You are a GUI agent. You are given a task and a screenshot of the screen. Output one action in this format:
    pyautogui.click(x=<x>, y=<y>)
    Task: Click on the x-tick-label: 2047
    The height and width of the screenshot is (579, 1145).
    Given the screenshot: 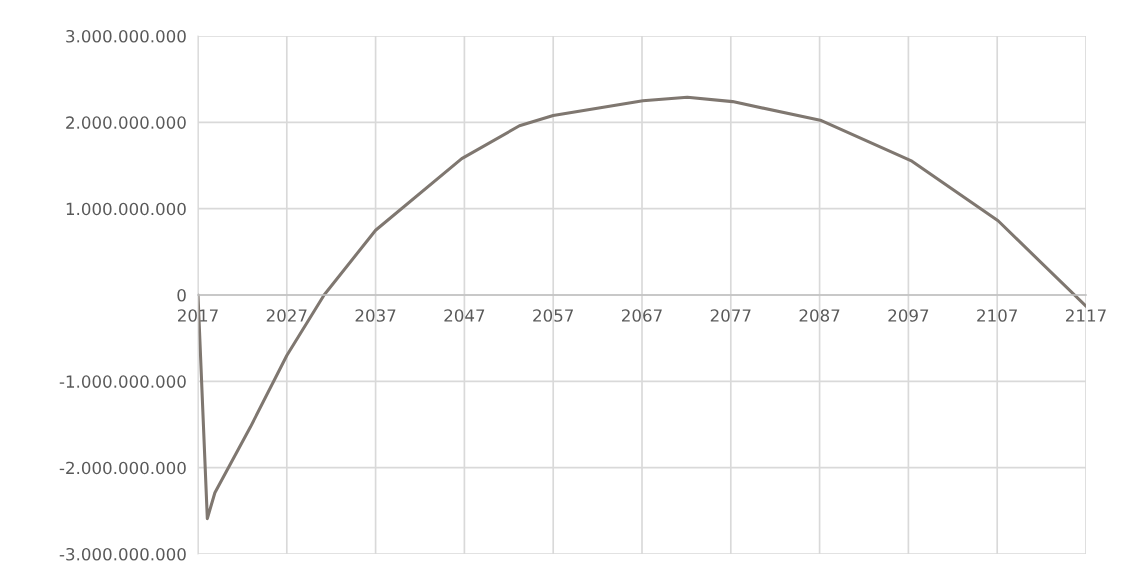 What is the action you would take?
    pyautogui.click(x=464, y=315)
    